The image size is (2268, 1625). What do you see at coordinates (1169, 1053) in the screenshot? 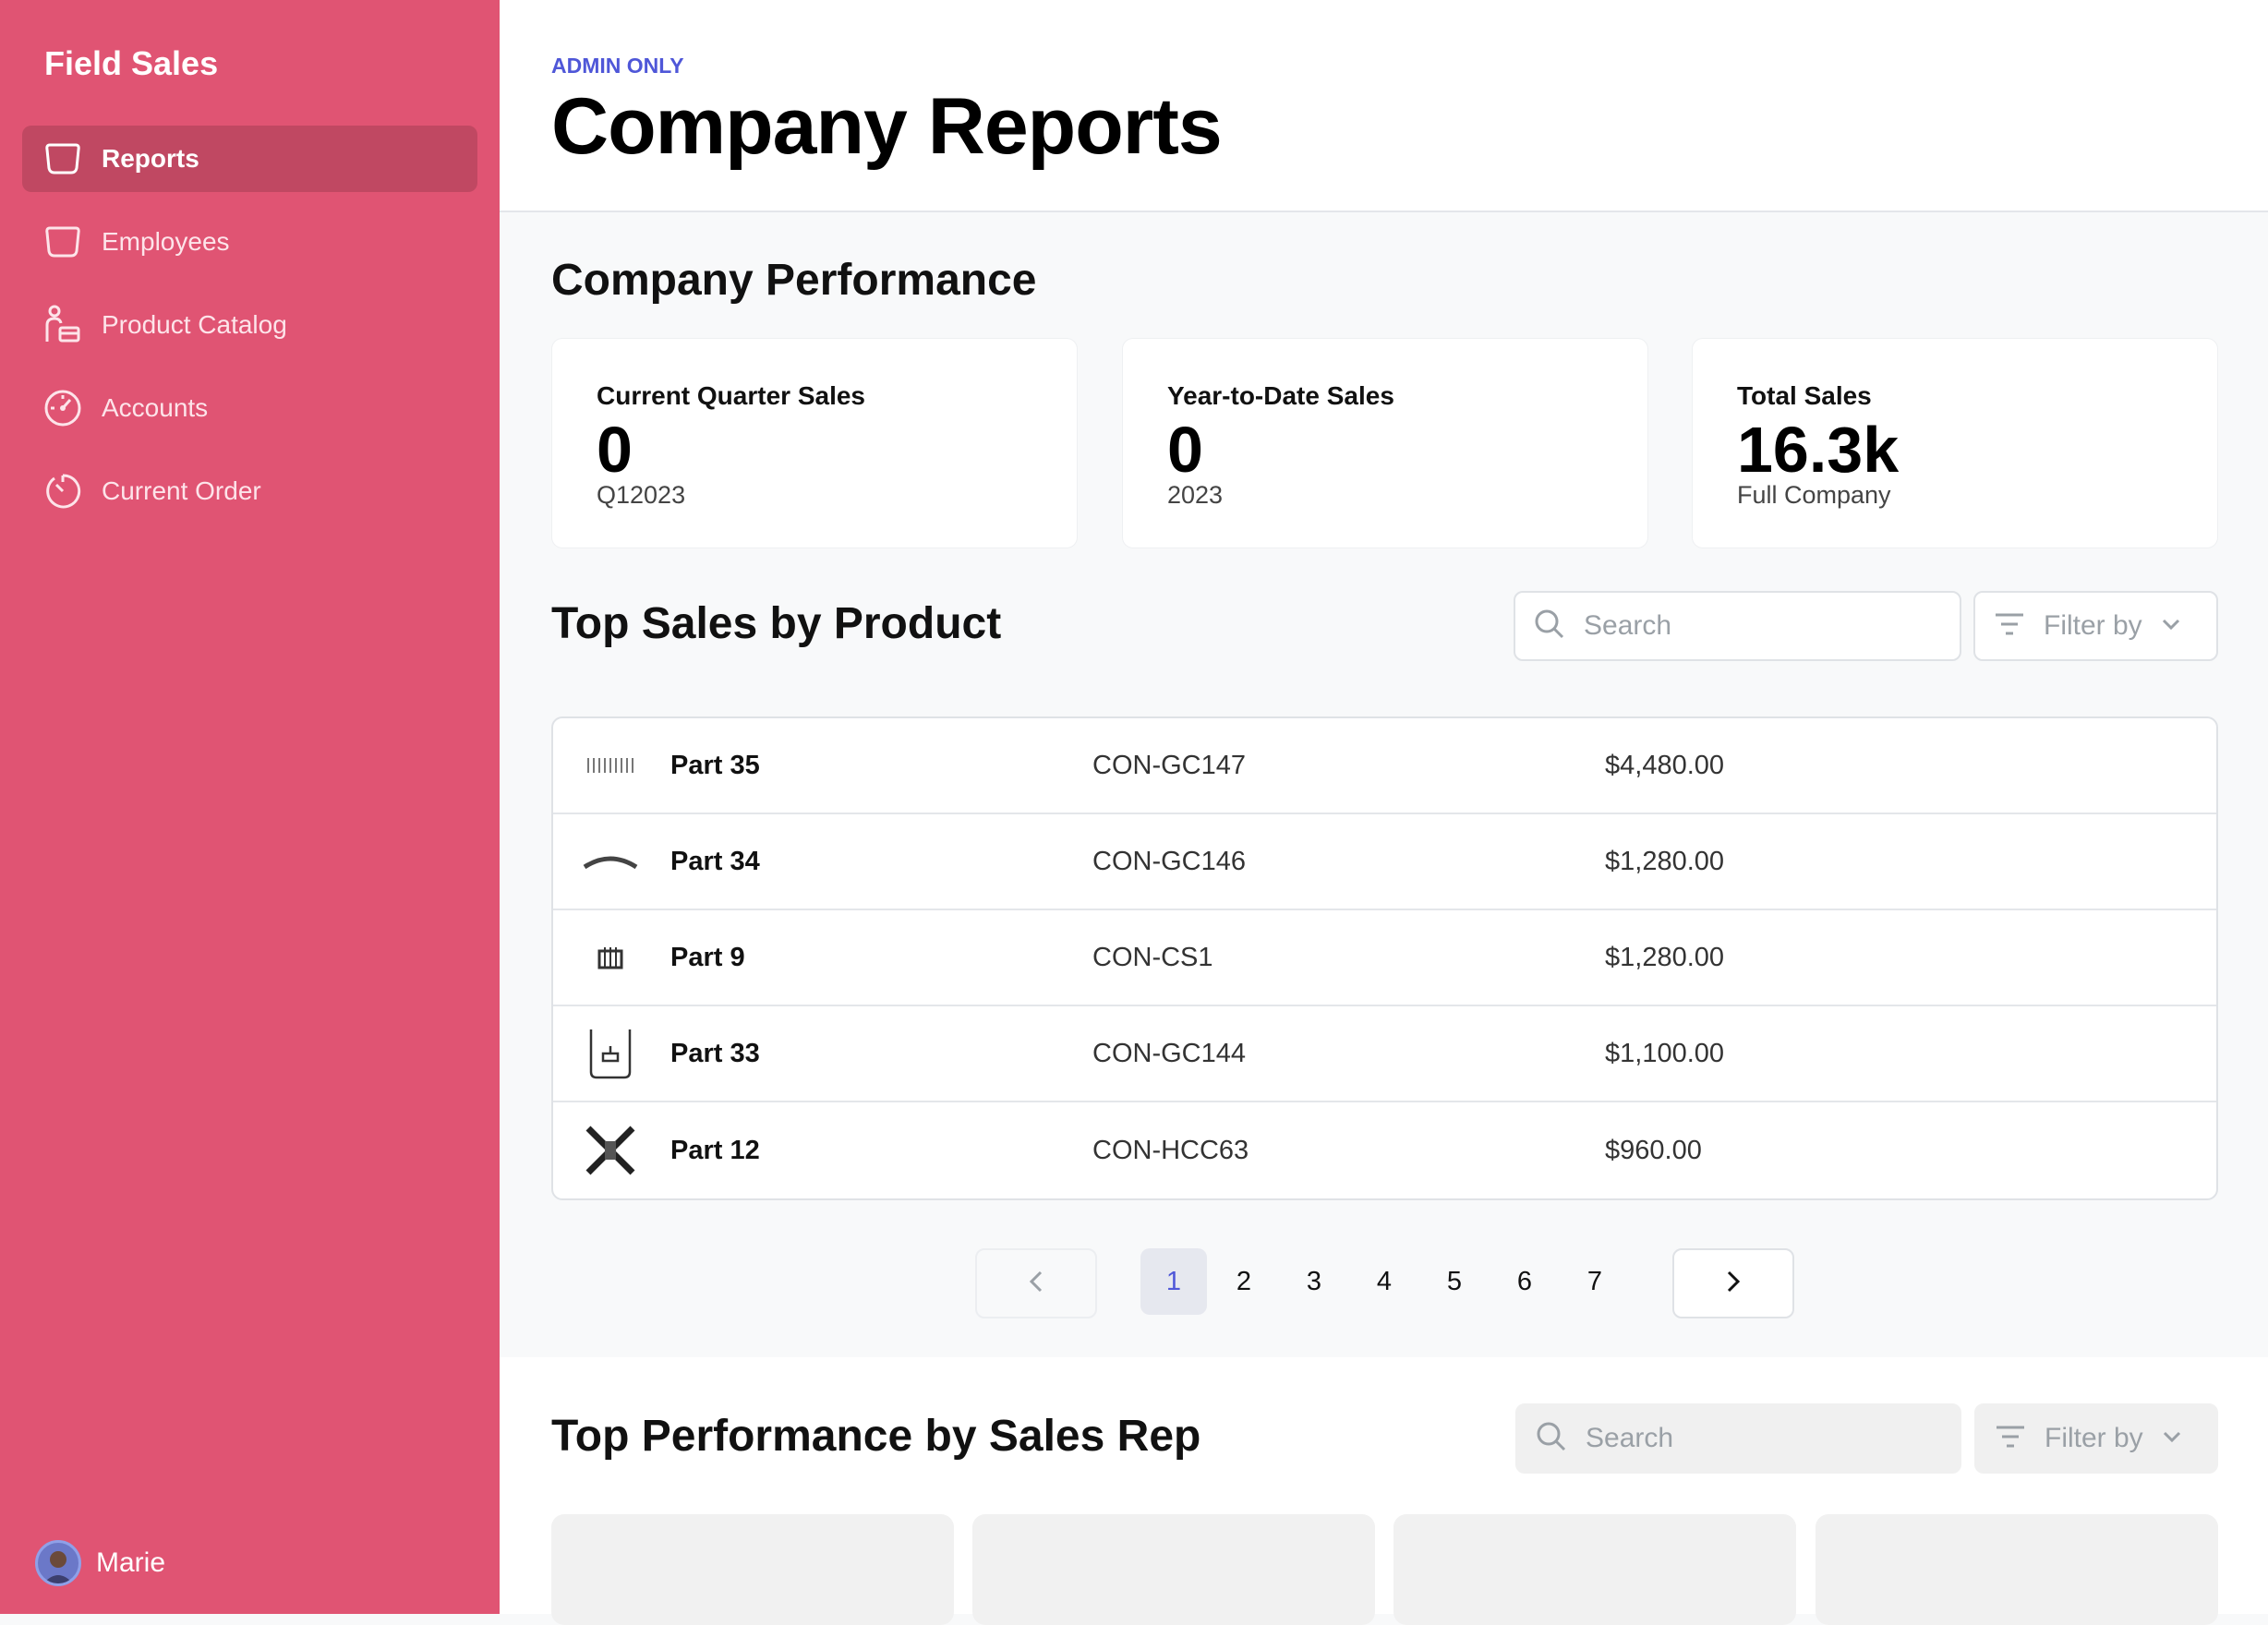
I see `part-sku: CON-GC144` at bounding box center [1169, 1053].